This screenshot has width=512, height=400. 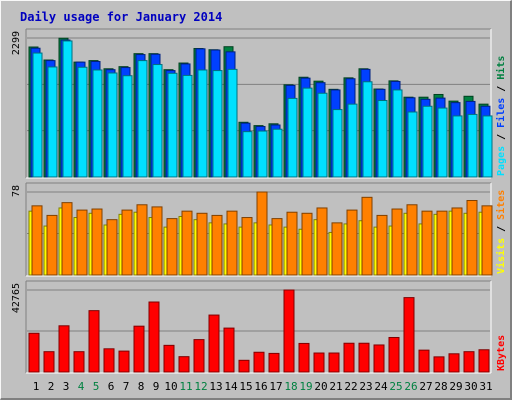 What do you see at coordinates (381, 386) in the screenshot?
I see `day-label-24: 24` at bounding box center [381, 386].